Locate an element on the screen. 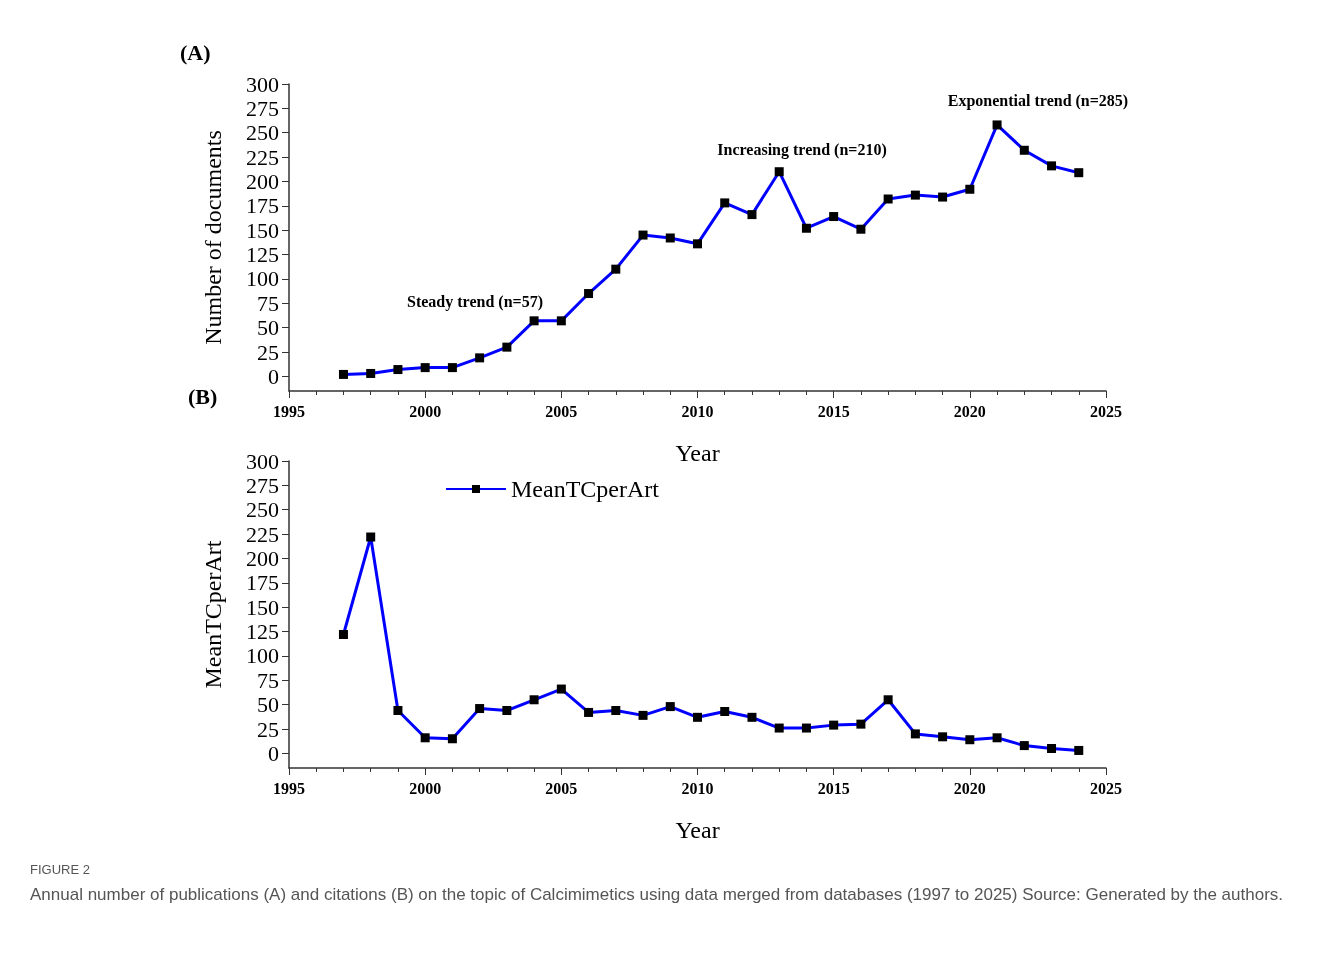  chart-title: (A) is located at coordinates (195, 52).